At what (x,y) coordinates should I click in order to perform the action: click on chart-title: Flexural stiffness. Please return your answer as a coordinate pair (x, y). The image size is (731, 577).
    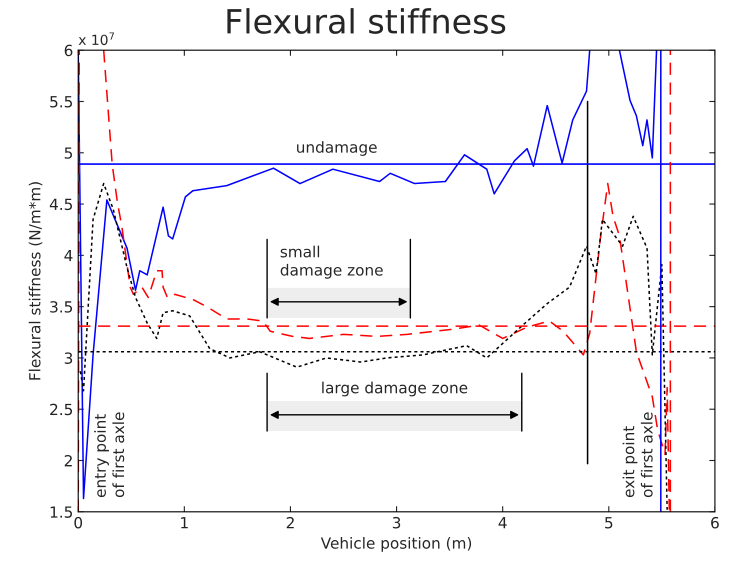
    Looking at the image, I should click on (366, 21).